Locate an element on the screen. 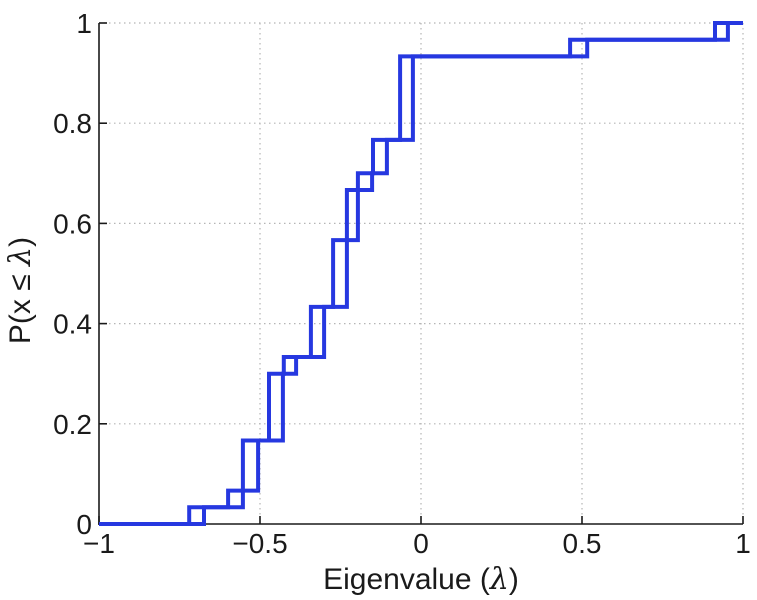  y-tick-label: 0.6 is located at coordinates (72, 223).